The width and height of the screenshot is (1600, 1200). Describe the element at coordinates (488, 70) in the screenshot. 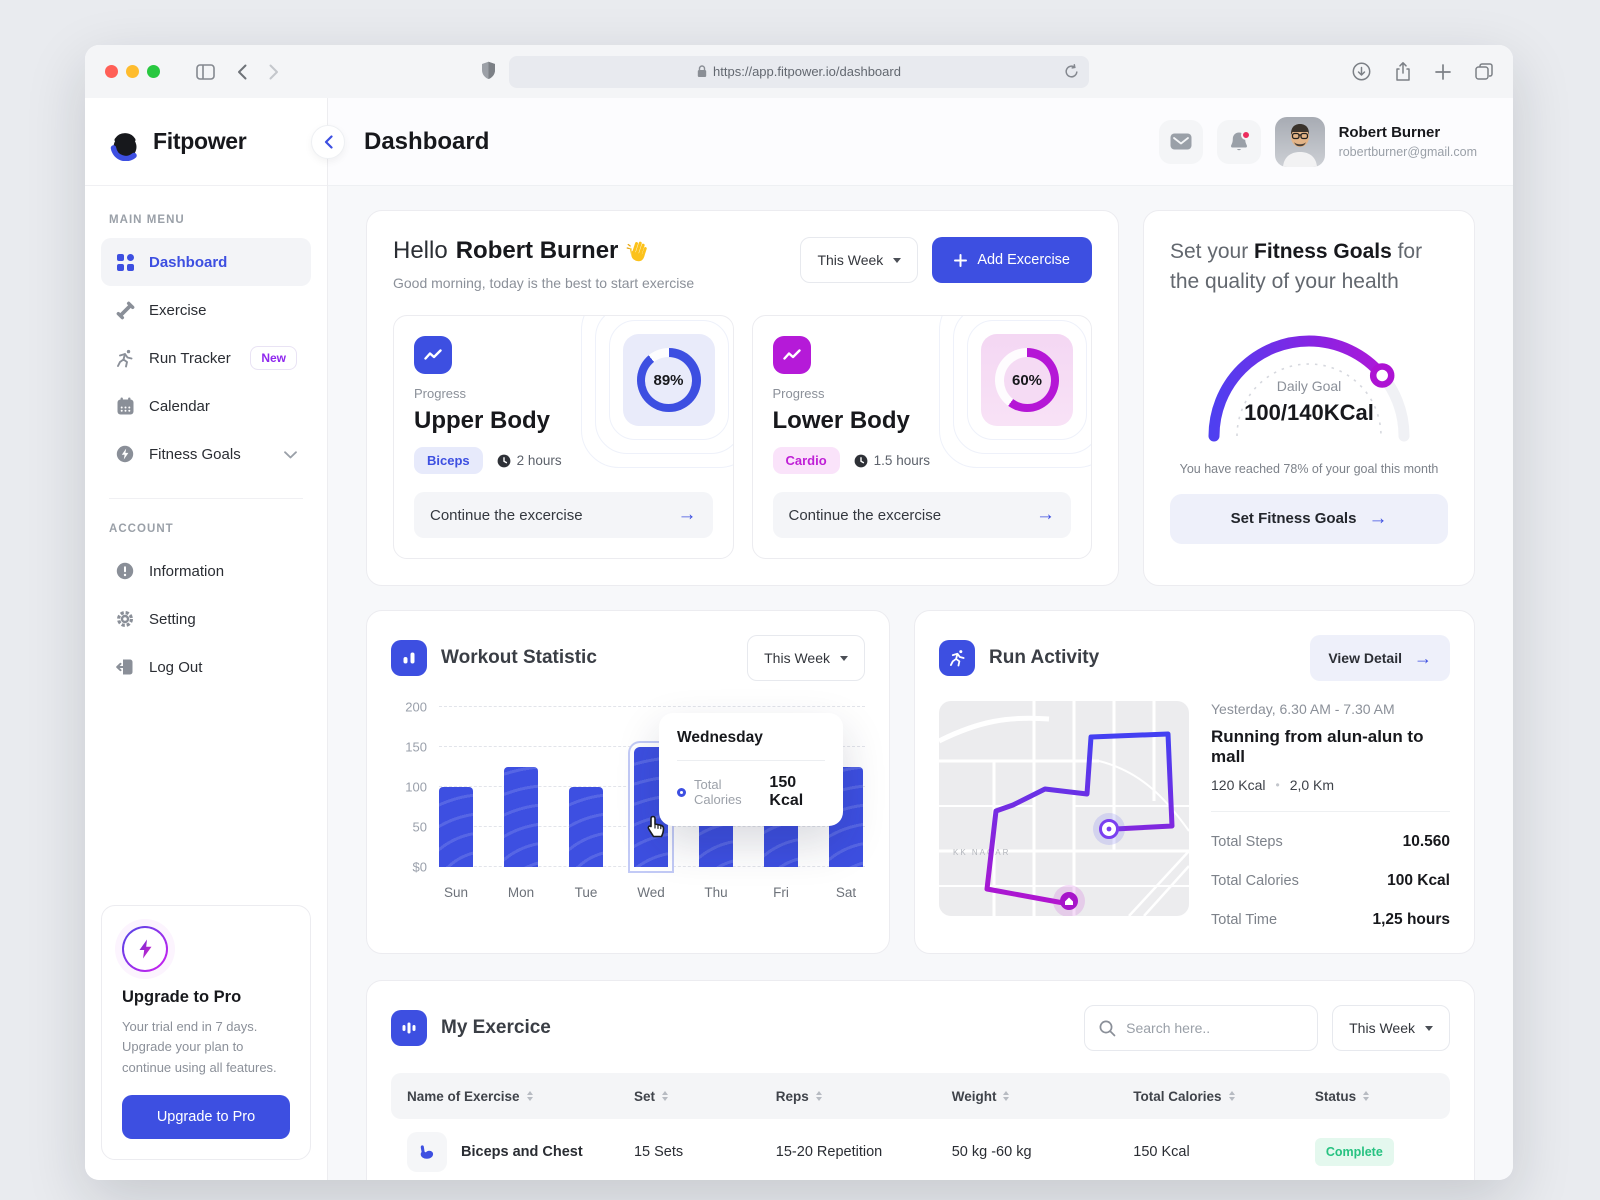

I see `privacy-shield-icon` at that location.